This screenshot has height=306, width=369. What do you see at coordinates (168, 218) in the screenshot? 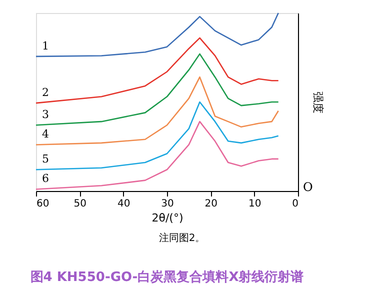
I see `x-axis-title: 2θ/(°)` at bounding box center [168, 218].